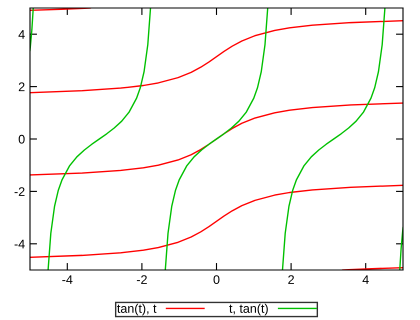  I want to click on x-tick-label: -2, so click(141, 279).